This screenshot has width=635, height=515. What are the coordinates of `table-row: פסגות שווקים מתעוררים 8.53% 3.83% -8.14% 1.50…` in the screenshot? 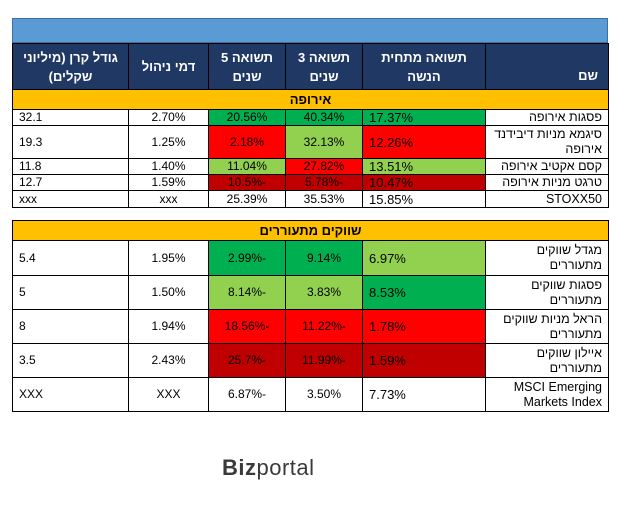 It's located at (310, 292).